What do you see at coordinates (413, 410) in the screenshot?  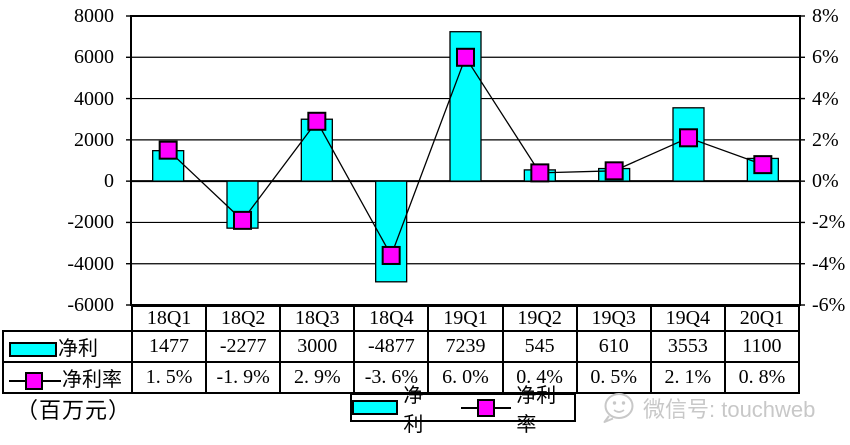 I see `net-profit-legend-label: 净利` at bounding box center [413, 410].